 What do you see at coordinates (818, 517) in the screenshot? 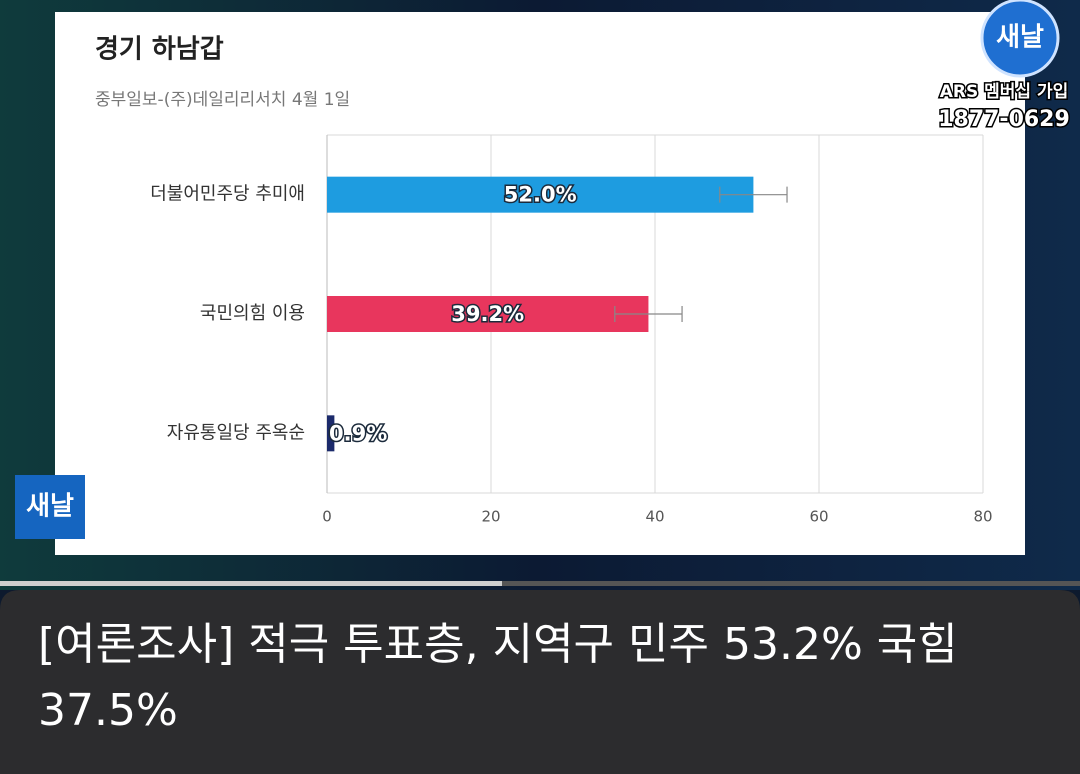
I see `x-tick-label: 60` at bounding box center [818, 517].